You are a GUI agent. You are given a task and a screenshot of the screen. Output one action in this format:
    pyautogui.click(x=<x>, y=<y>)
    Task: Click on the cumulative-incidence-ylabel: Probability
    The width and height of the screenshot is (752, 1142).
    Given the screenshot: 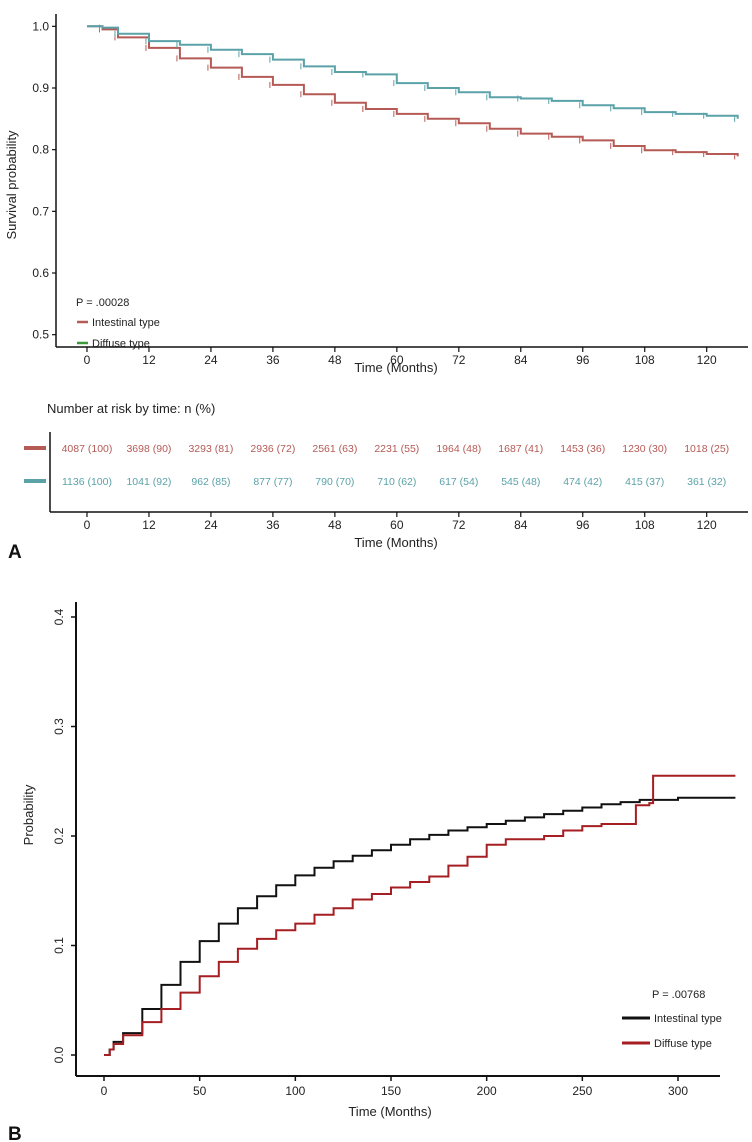 What is the action you would take?
    pyautogui.click(x=28, y=814)
    